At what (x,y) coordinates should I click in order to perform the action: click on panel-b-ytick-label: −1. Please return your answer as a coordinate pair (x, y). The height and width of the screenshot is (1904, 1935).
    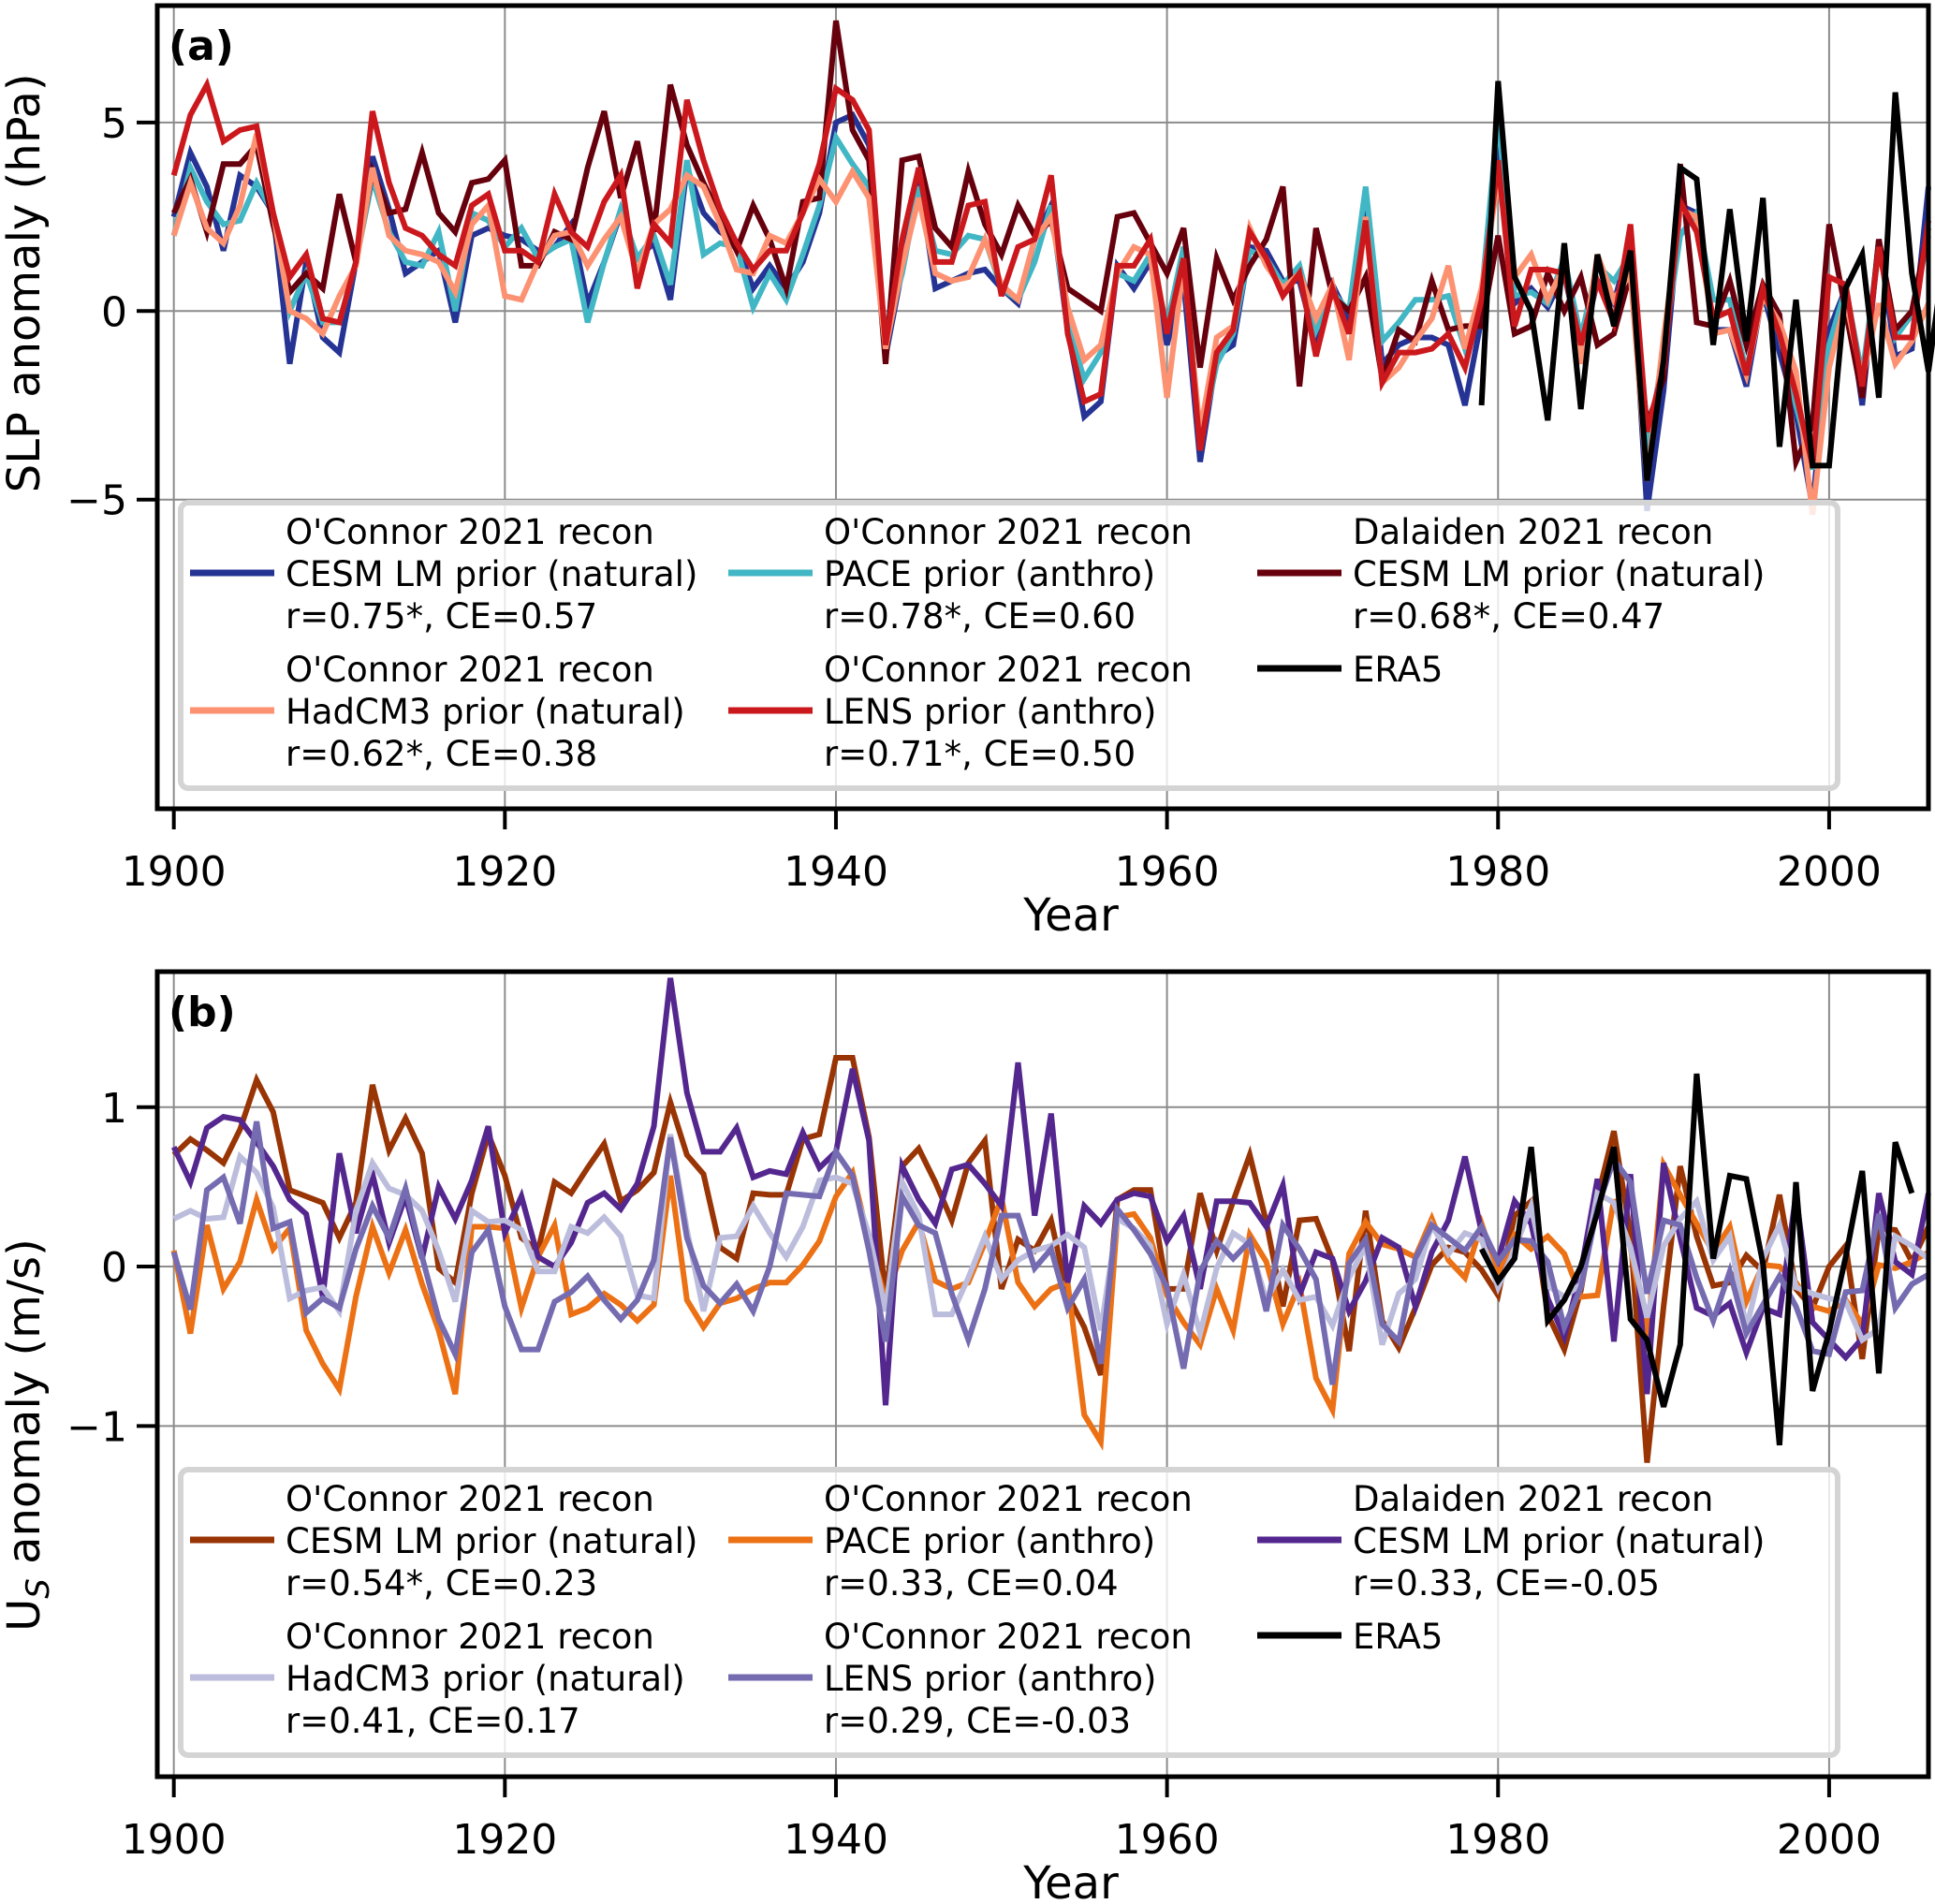
    Looking at the image, I should click on (96, 1427).